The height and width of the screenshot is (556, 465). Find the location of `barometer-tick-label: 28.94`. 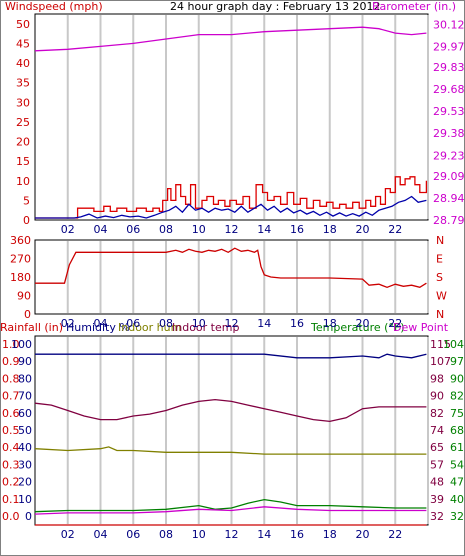

barometer-tick-label: 28.94 is located at coordinates (449, 198).